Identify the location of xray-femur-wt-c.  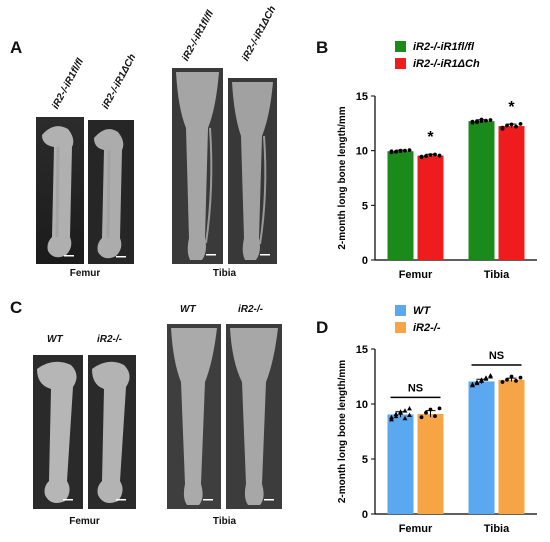
(58, 432).